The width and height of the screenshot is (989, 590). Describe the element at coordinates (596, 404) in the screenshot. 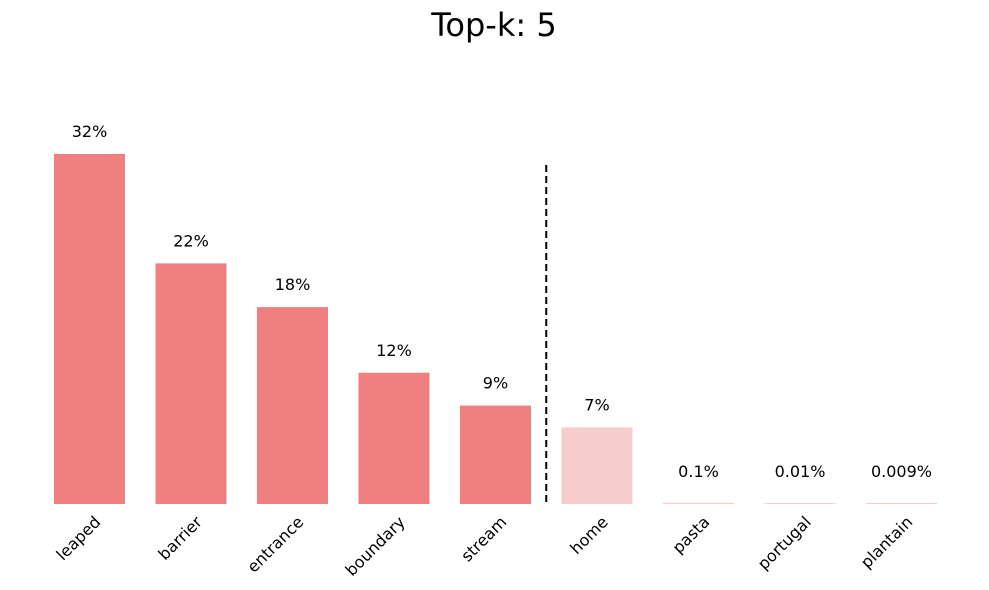

I see `value-label-home: 7%` at that location.